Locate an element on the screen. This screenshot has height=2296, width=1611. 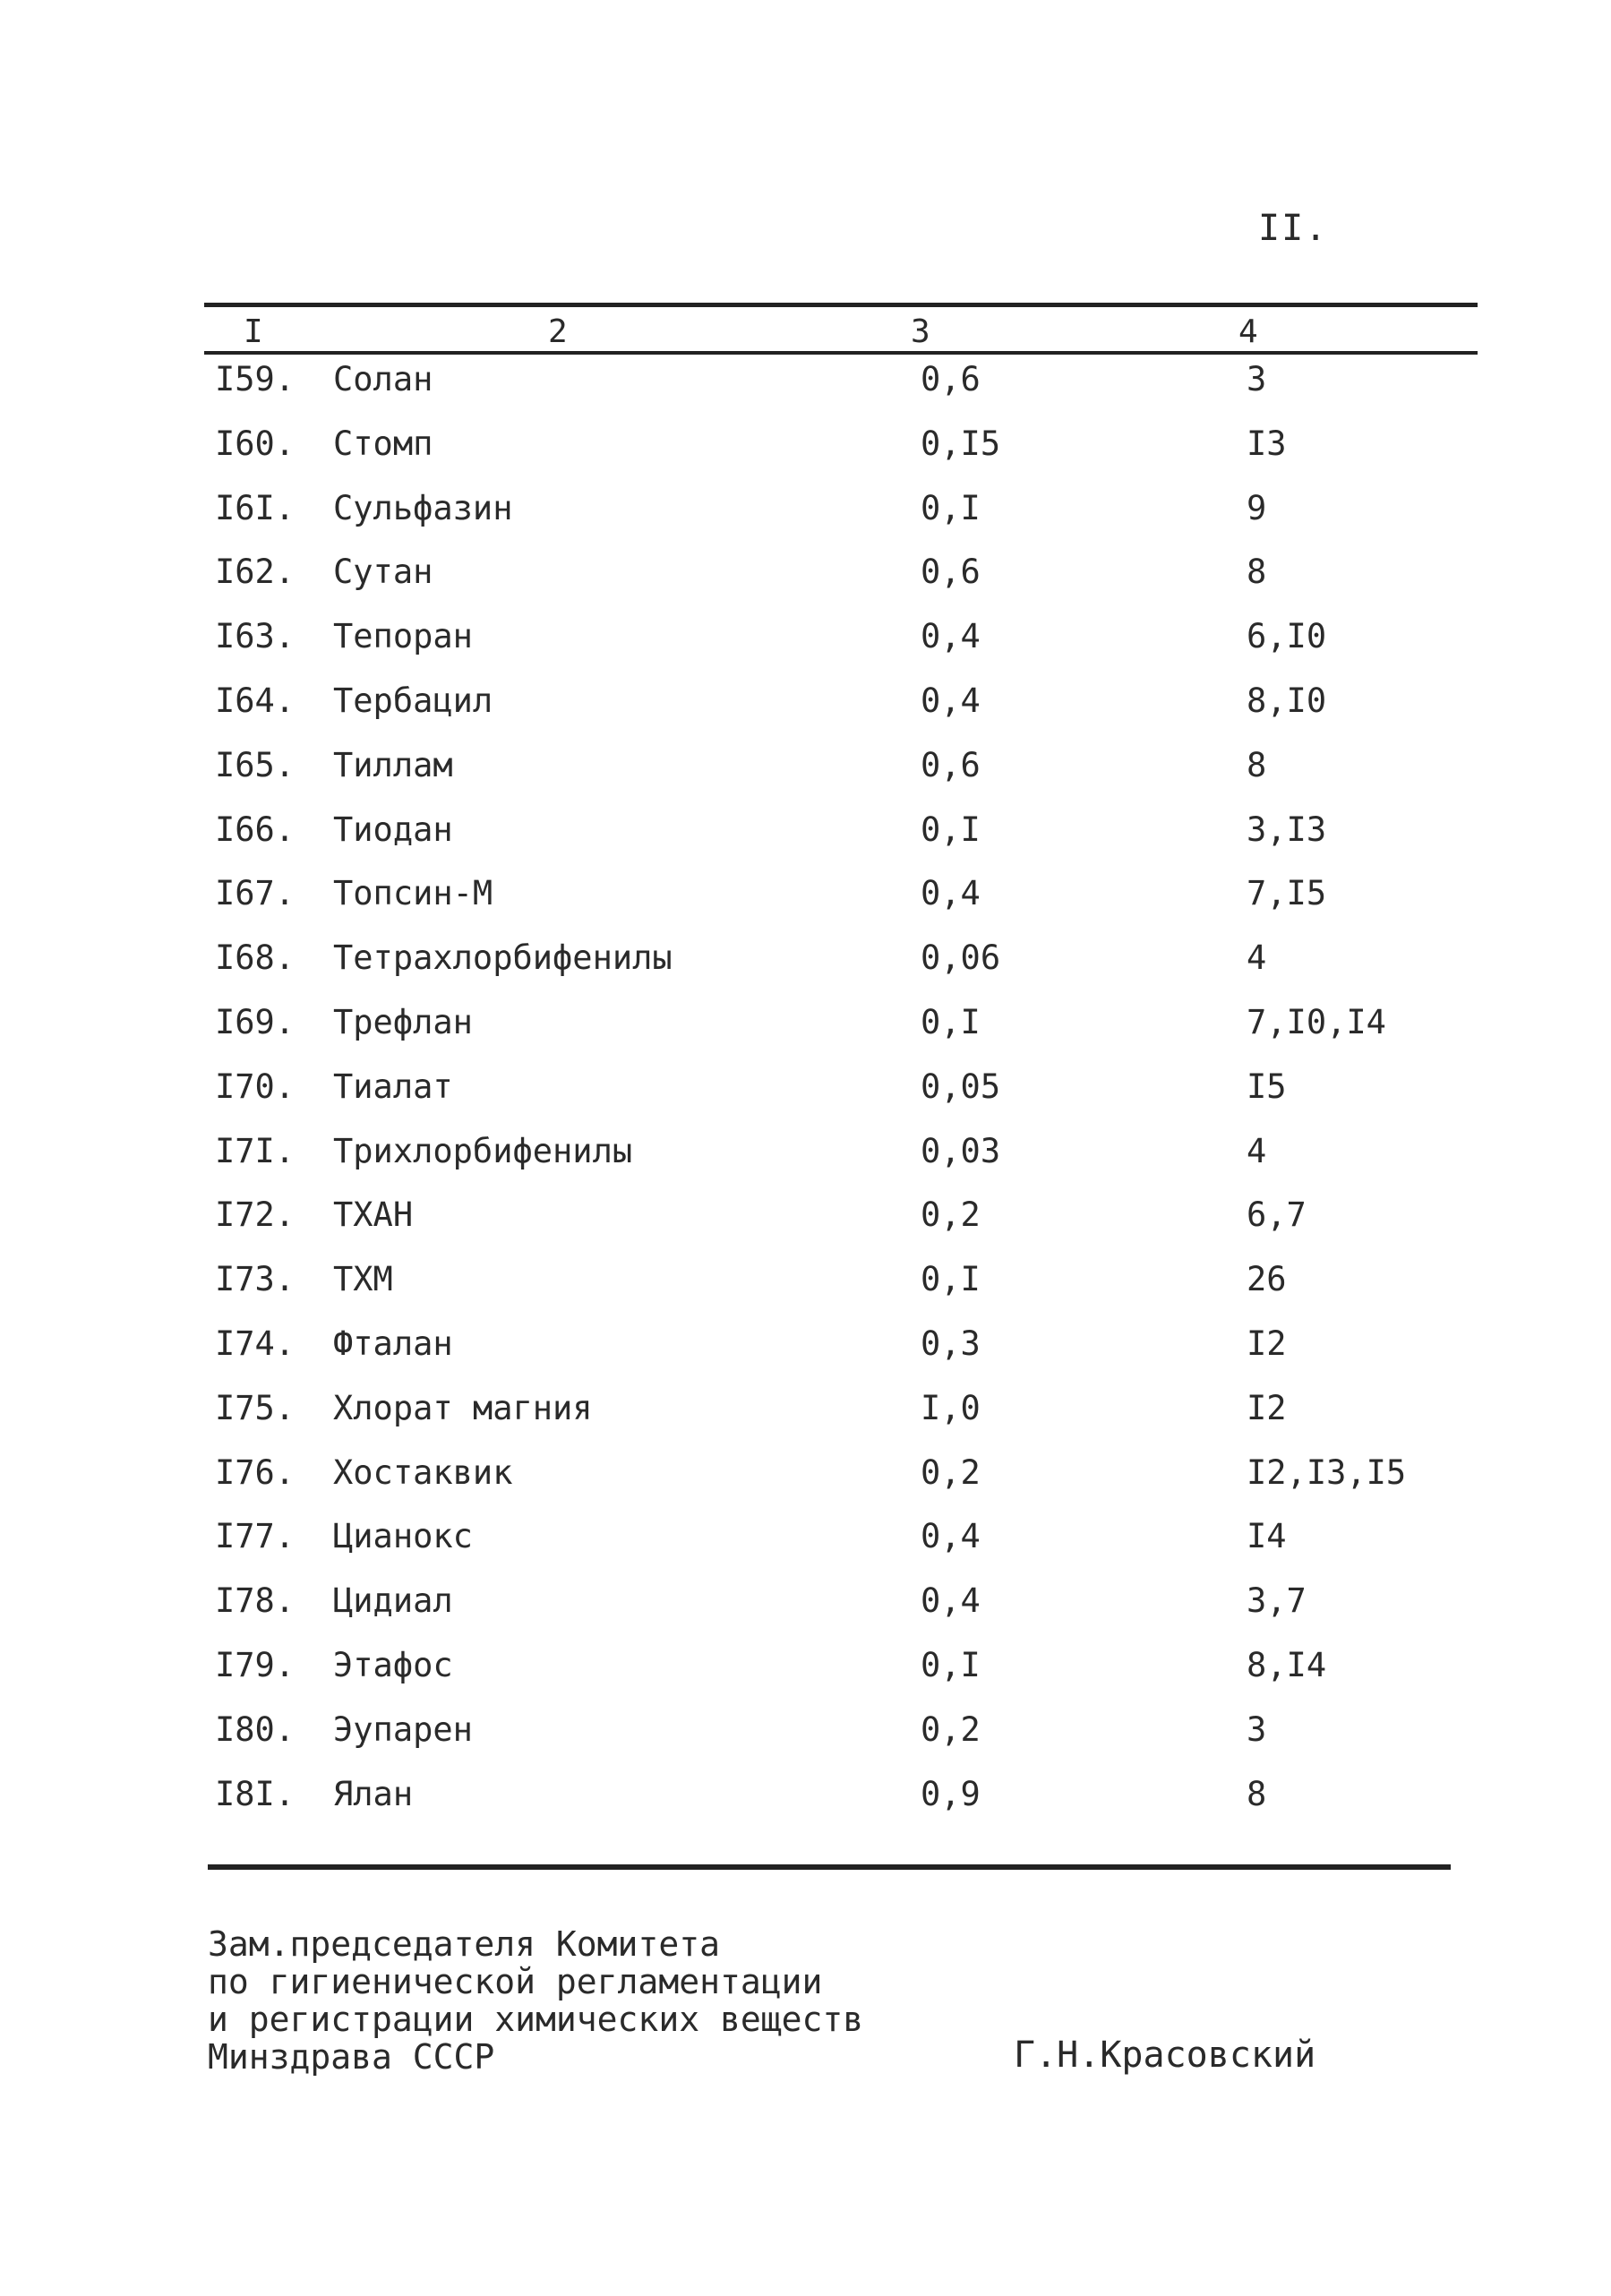
row-number: I7I. is located at coordinates (256, 1151).